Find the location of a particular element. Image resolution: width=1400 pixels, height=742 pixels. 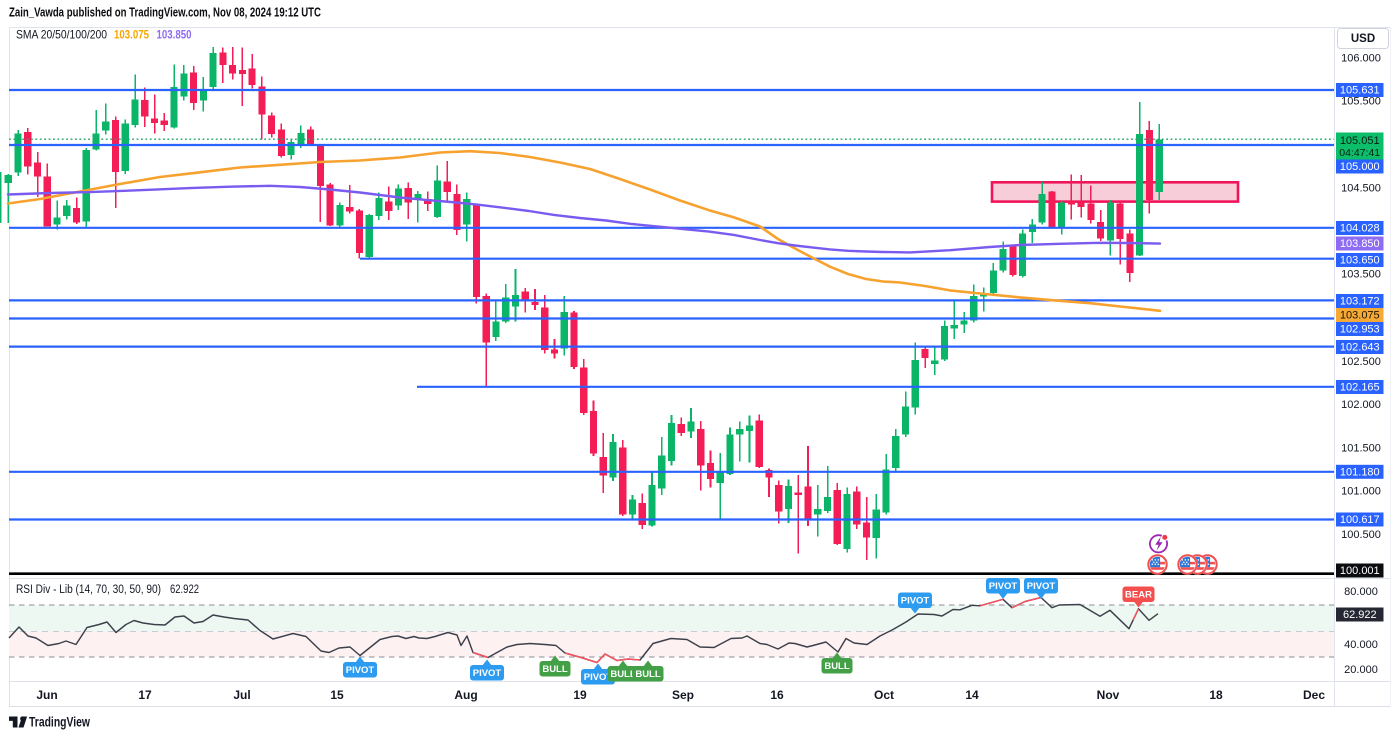

svg-text: 102.165 is located at coordinates (1360, 388).